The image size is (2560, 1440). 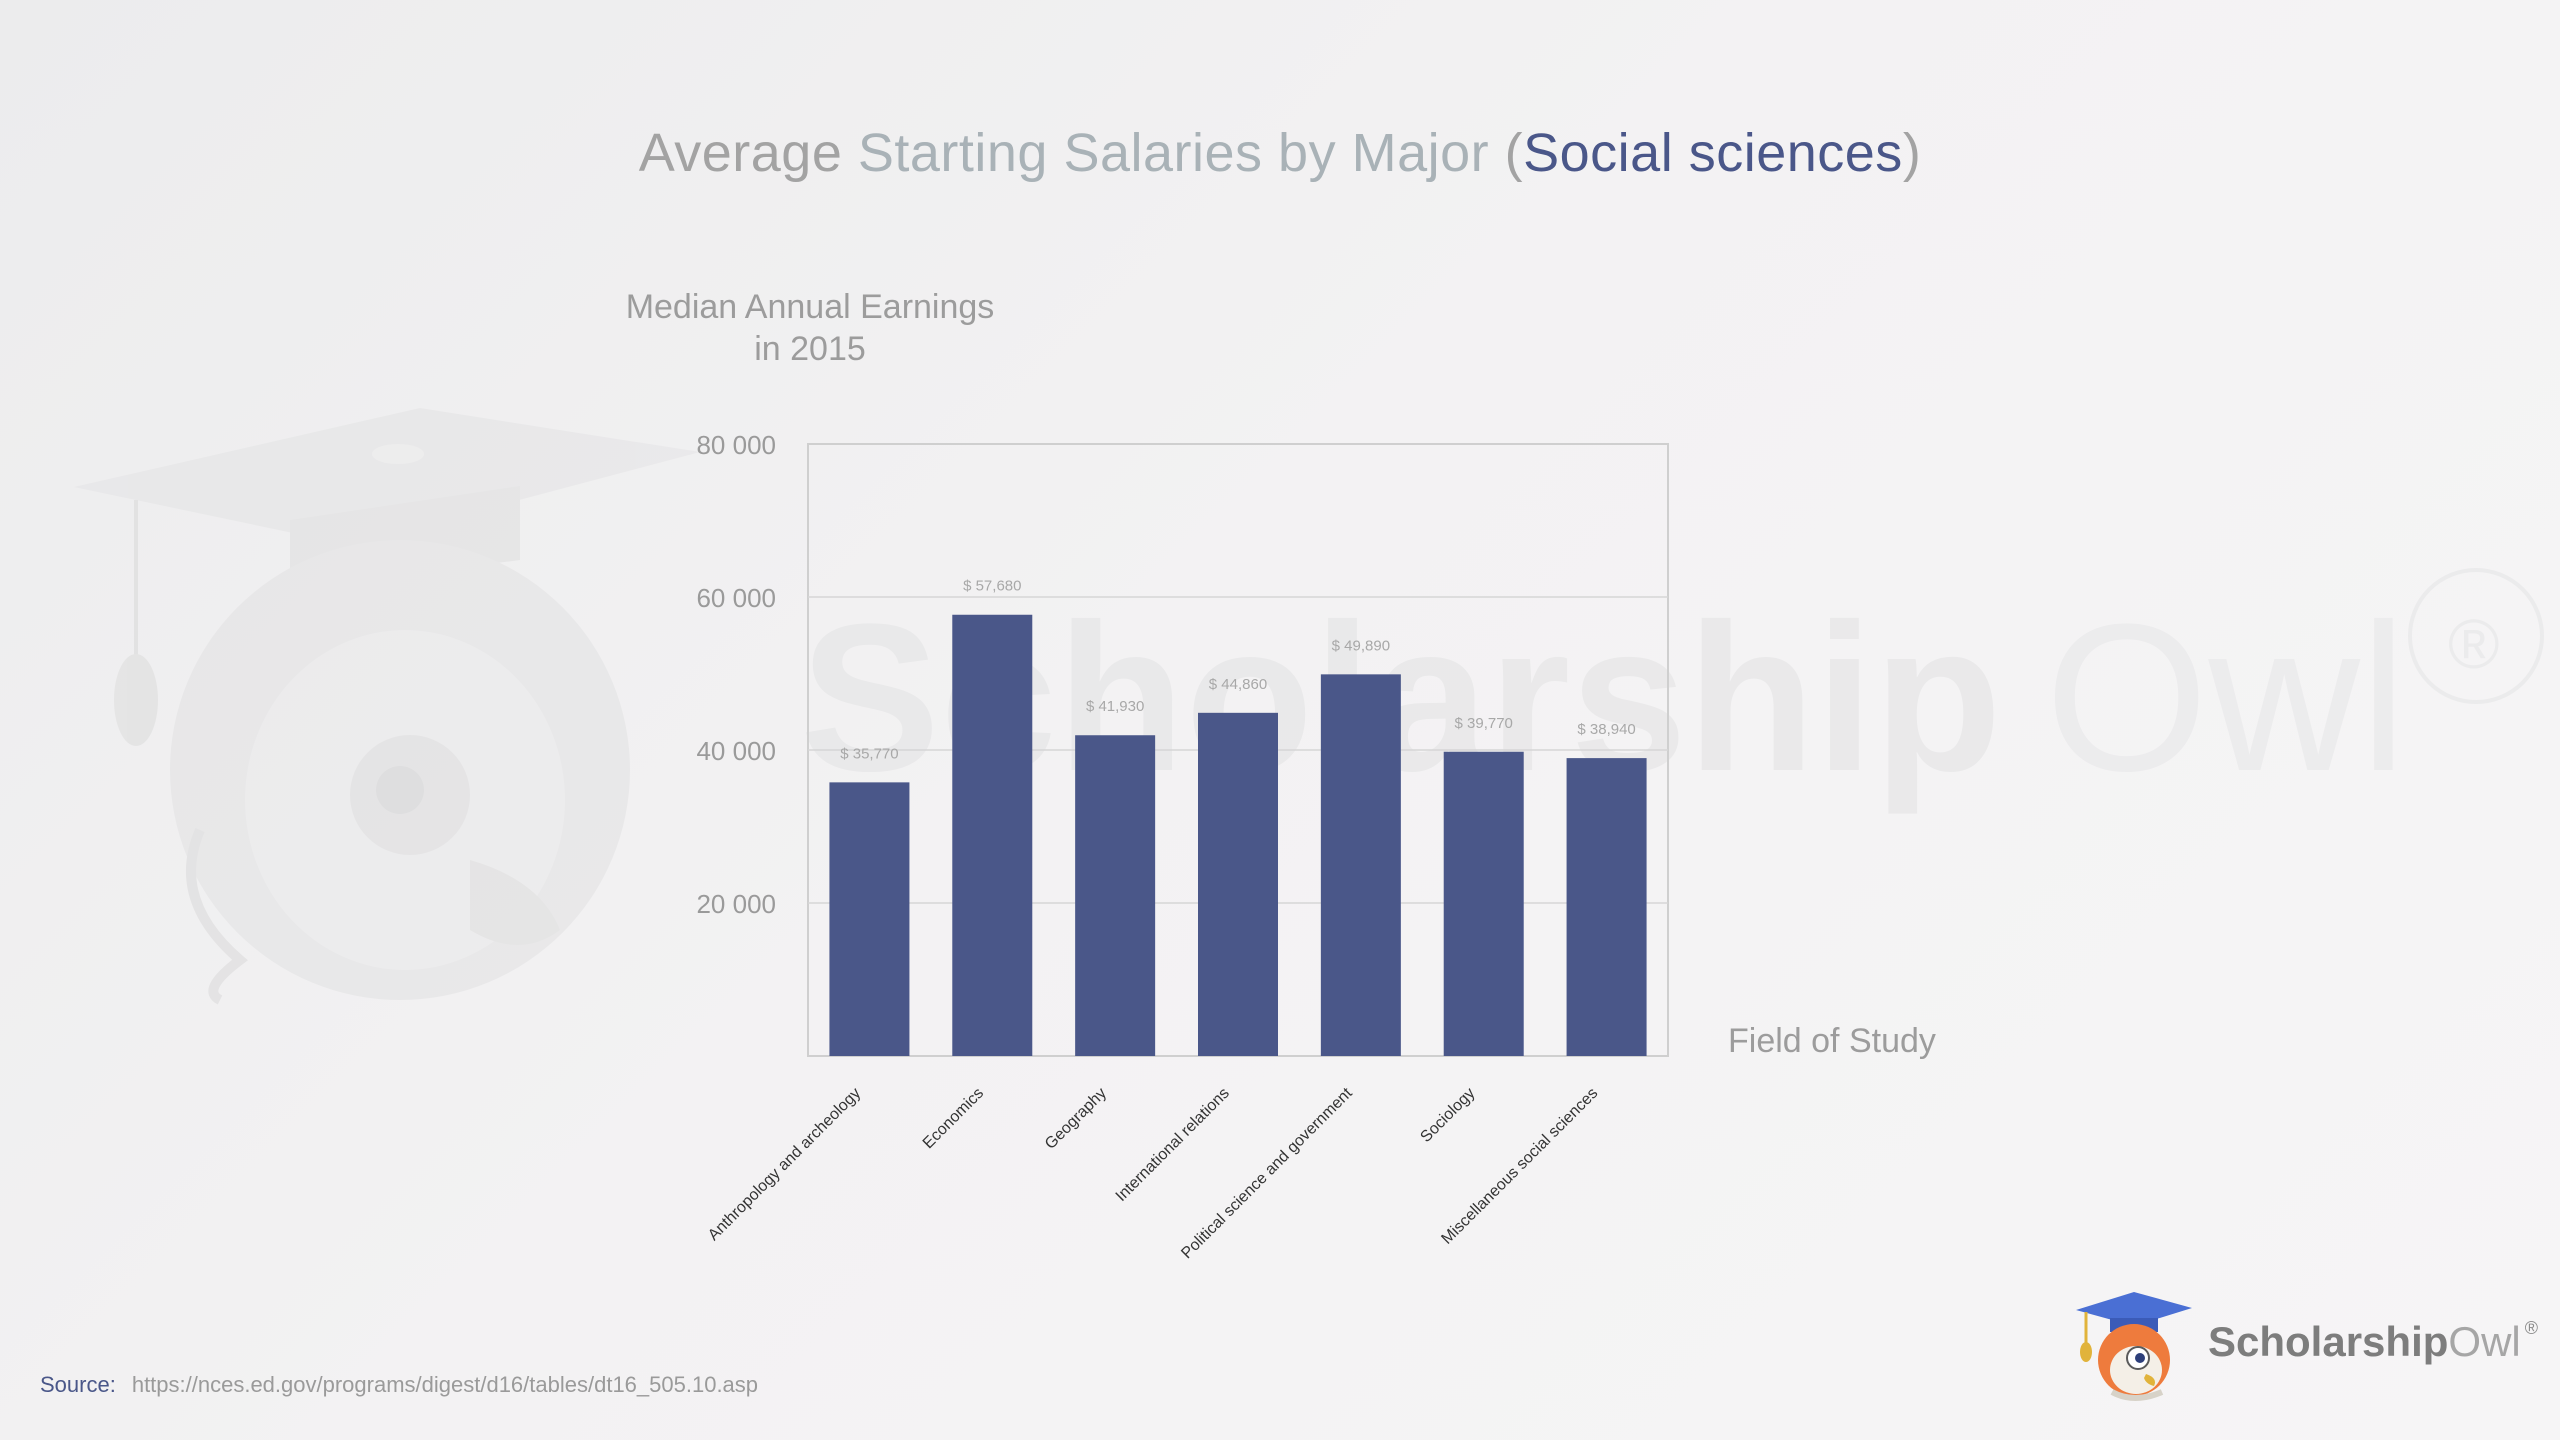 I want to click on owl-head-icon, so click(x=400, y=772).